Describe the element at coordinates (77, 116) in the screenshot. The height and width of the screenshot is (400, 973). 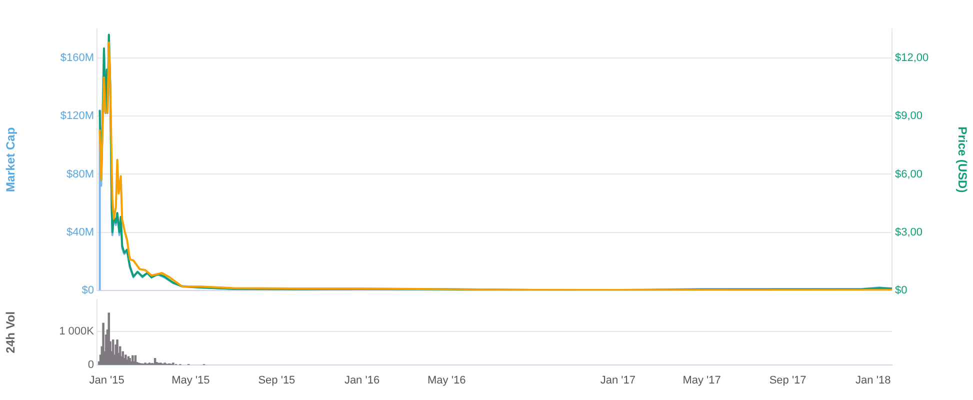
I see `y-tick-label: $120M` at that location.